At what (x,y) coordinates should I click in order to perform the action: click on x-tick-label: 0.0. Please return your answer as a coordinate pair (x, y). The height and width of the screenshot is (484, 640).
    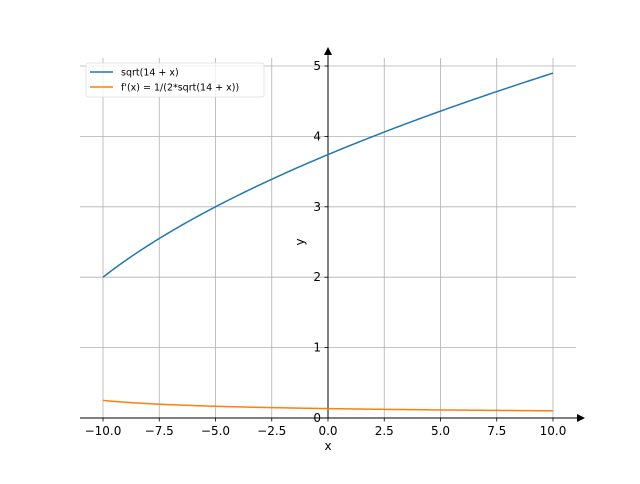
    Looking at the image, I should click on (327, 431).